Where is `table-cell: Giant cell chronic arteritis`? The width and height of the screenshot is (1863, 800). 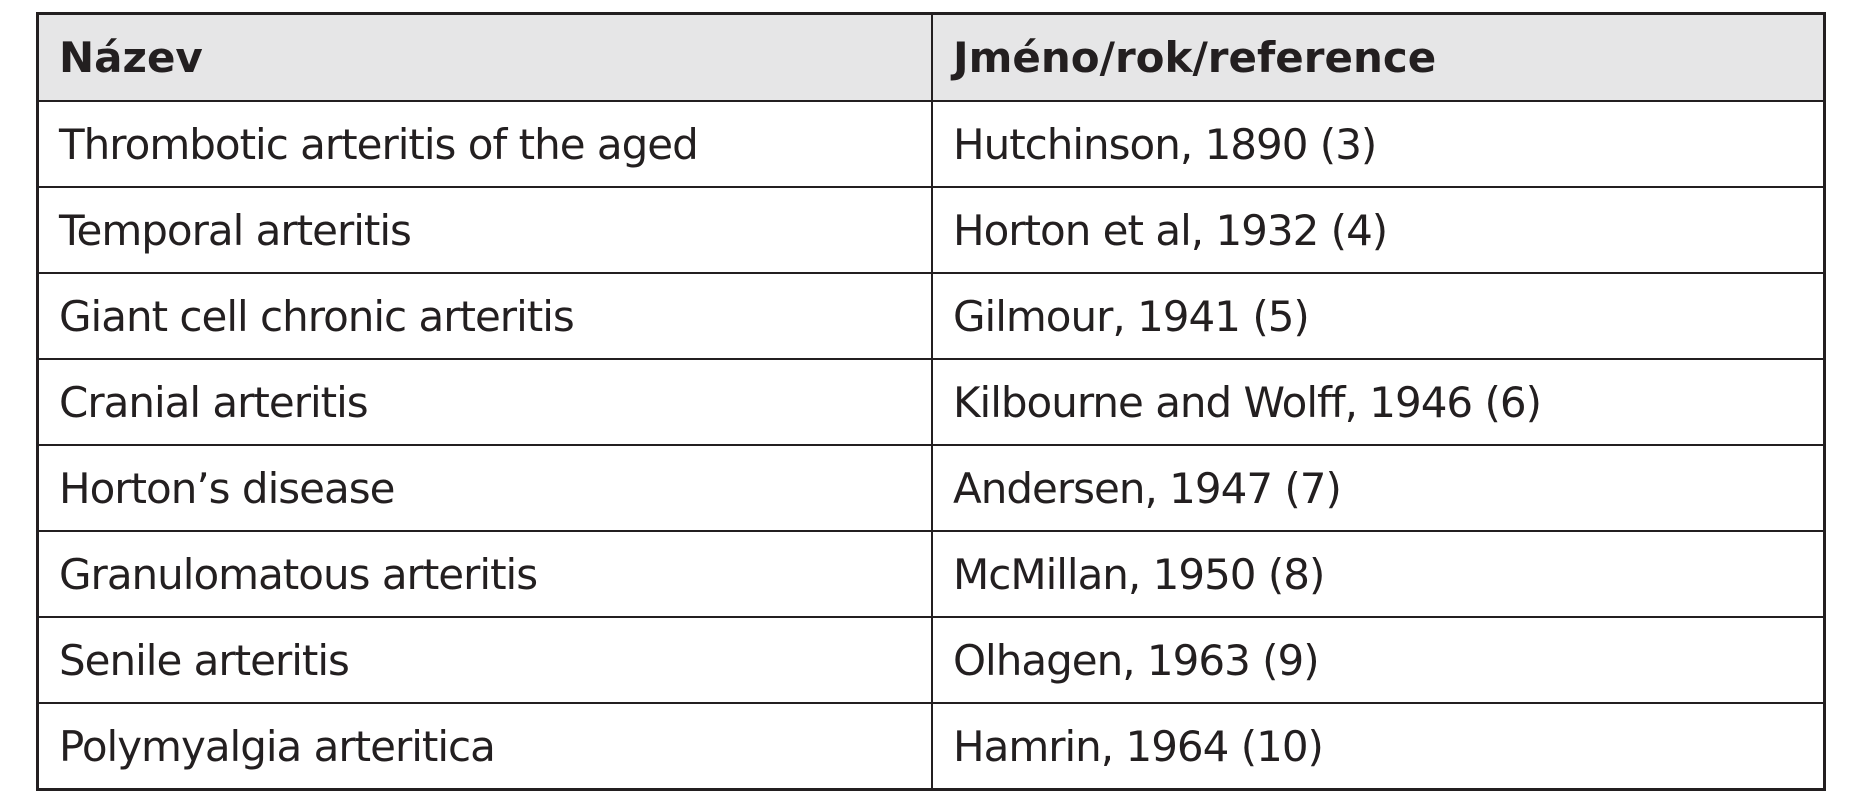 table-cell: Giant cell chronic arteritis is located at coordinates (484, 316).